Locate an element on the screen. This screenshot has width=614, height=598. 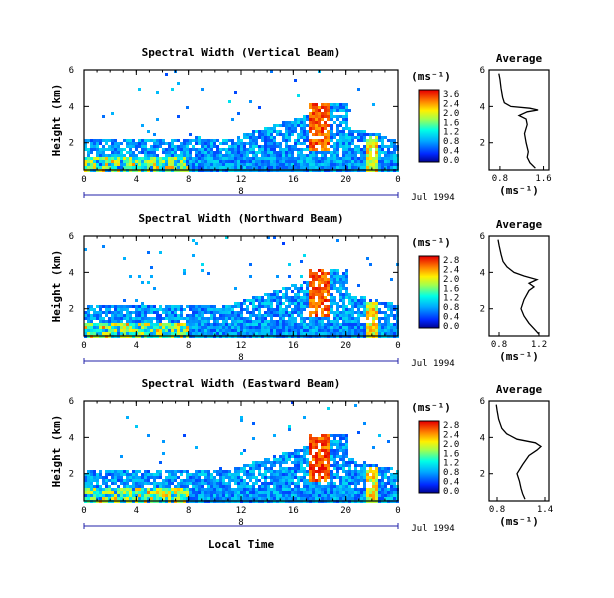
colorbar-tick-label: 2.4 is located at coordinates (451, 270).